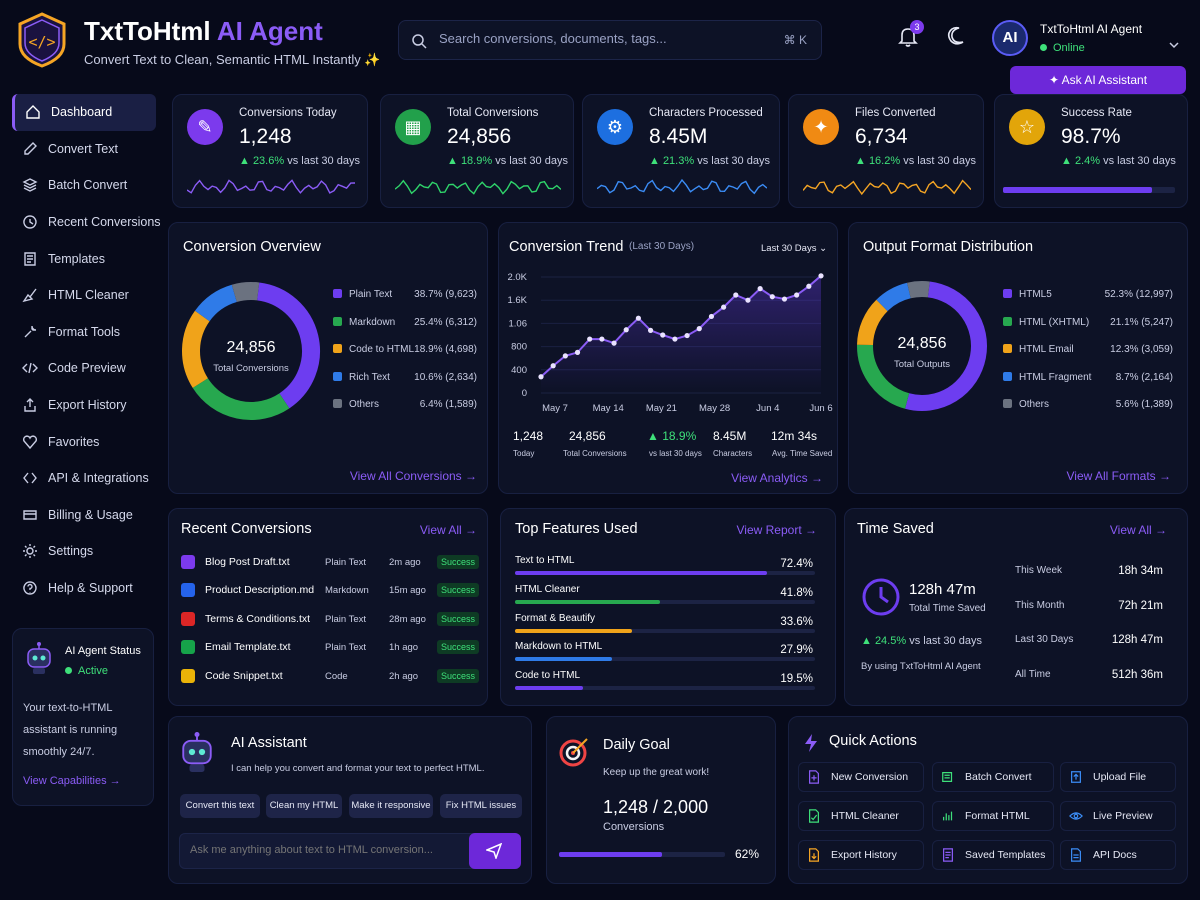 This screenshot has height=900, width=1200. What do you see at coordinates (559, 647) in the screenshot?
I see `feature-label: Markdown to HTML` at bounding box center [559, 647].